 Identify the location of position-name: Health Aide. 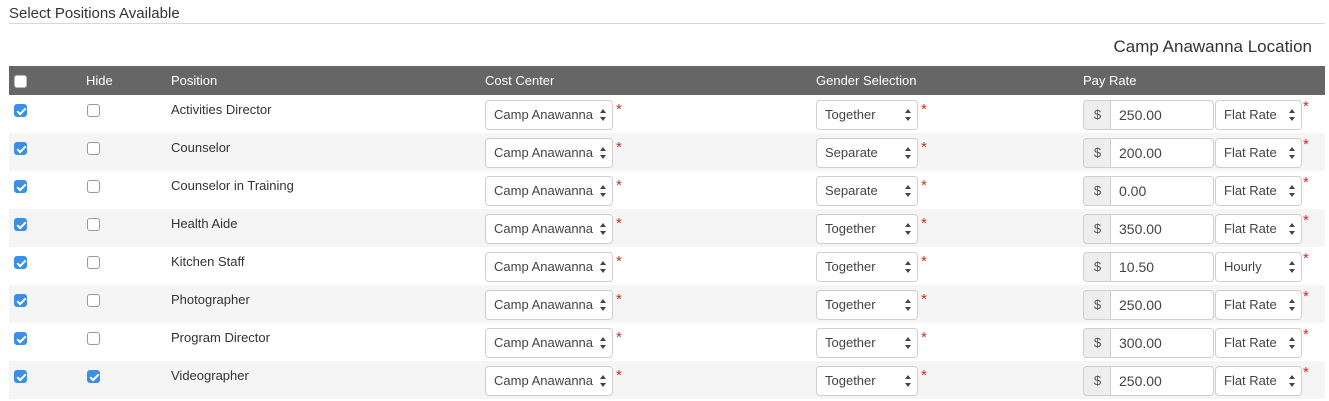
(204, 223).